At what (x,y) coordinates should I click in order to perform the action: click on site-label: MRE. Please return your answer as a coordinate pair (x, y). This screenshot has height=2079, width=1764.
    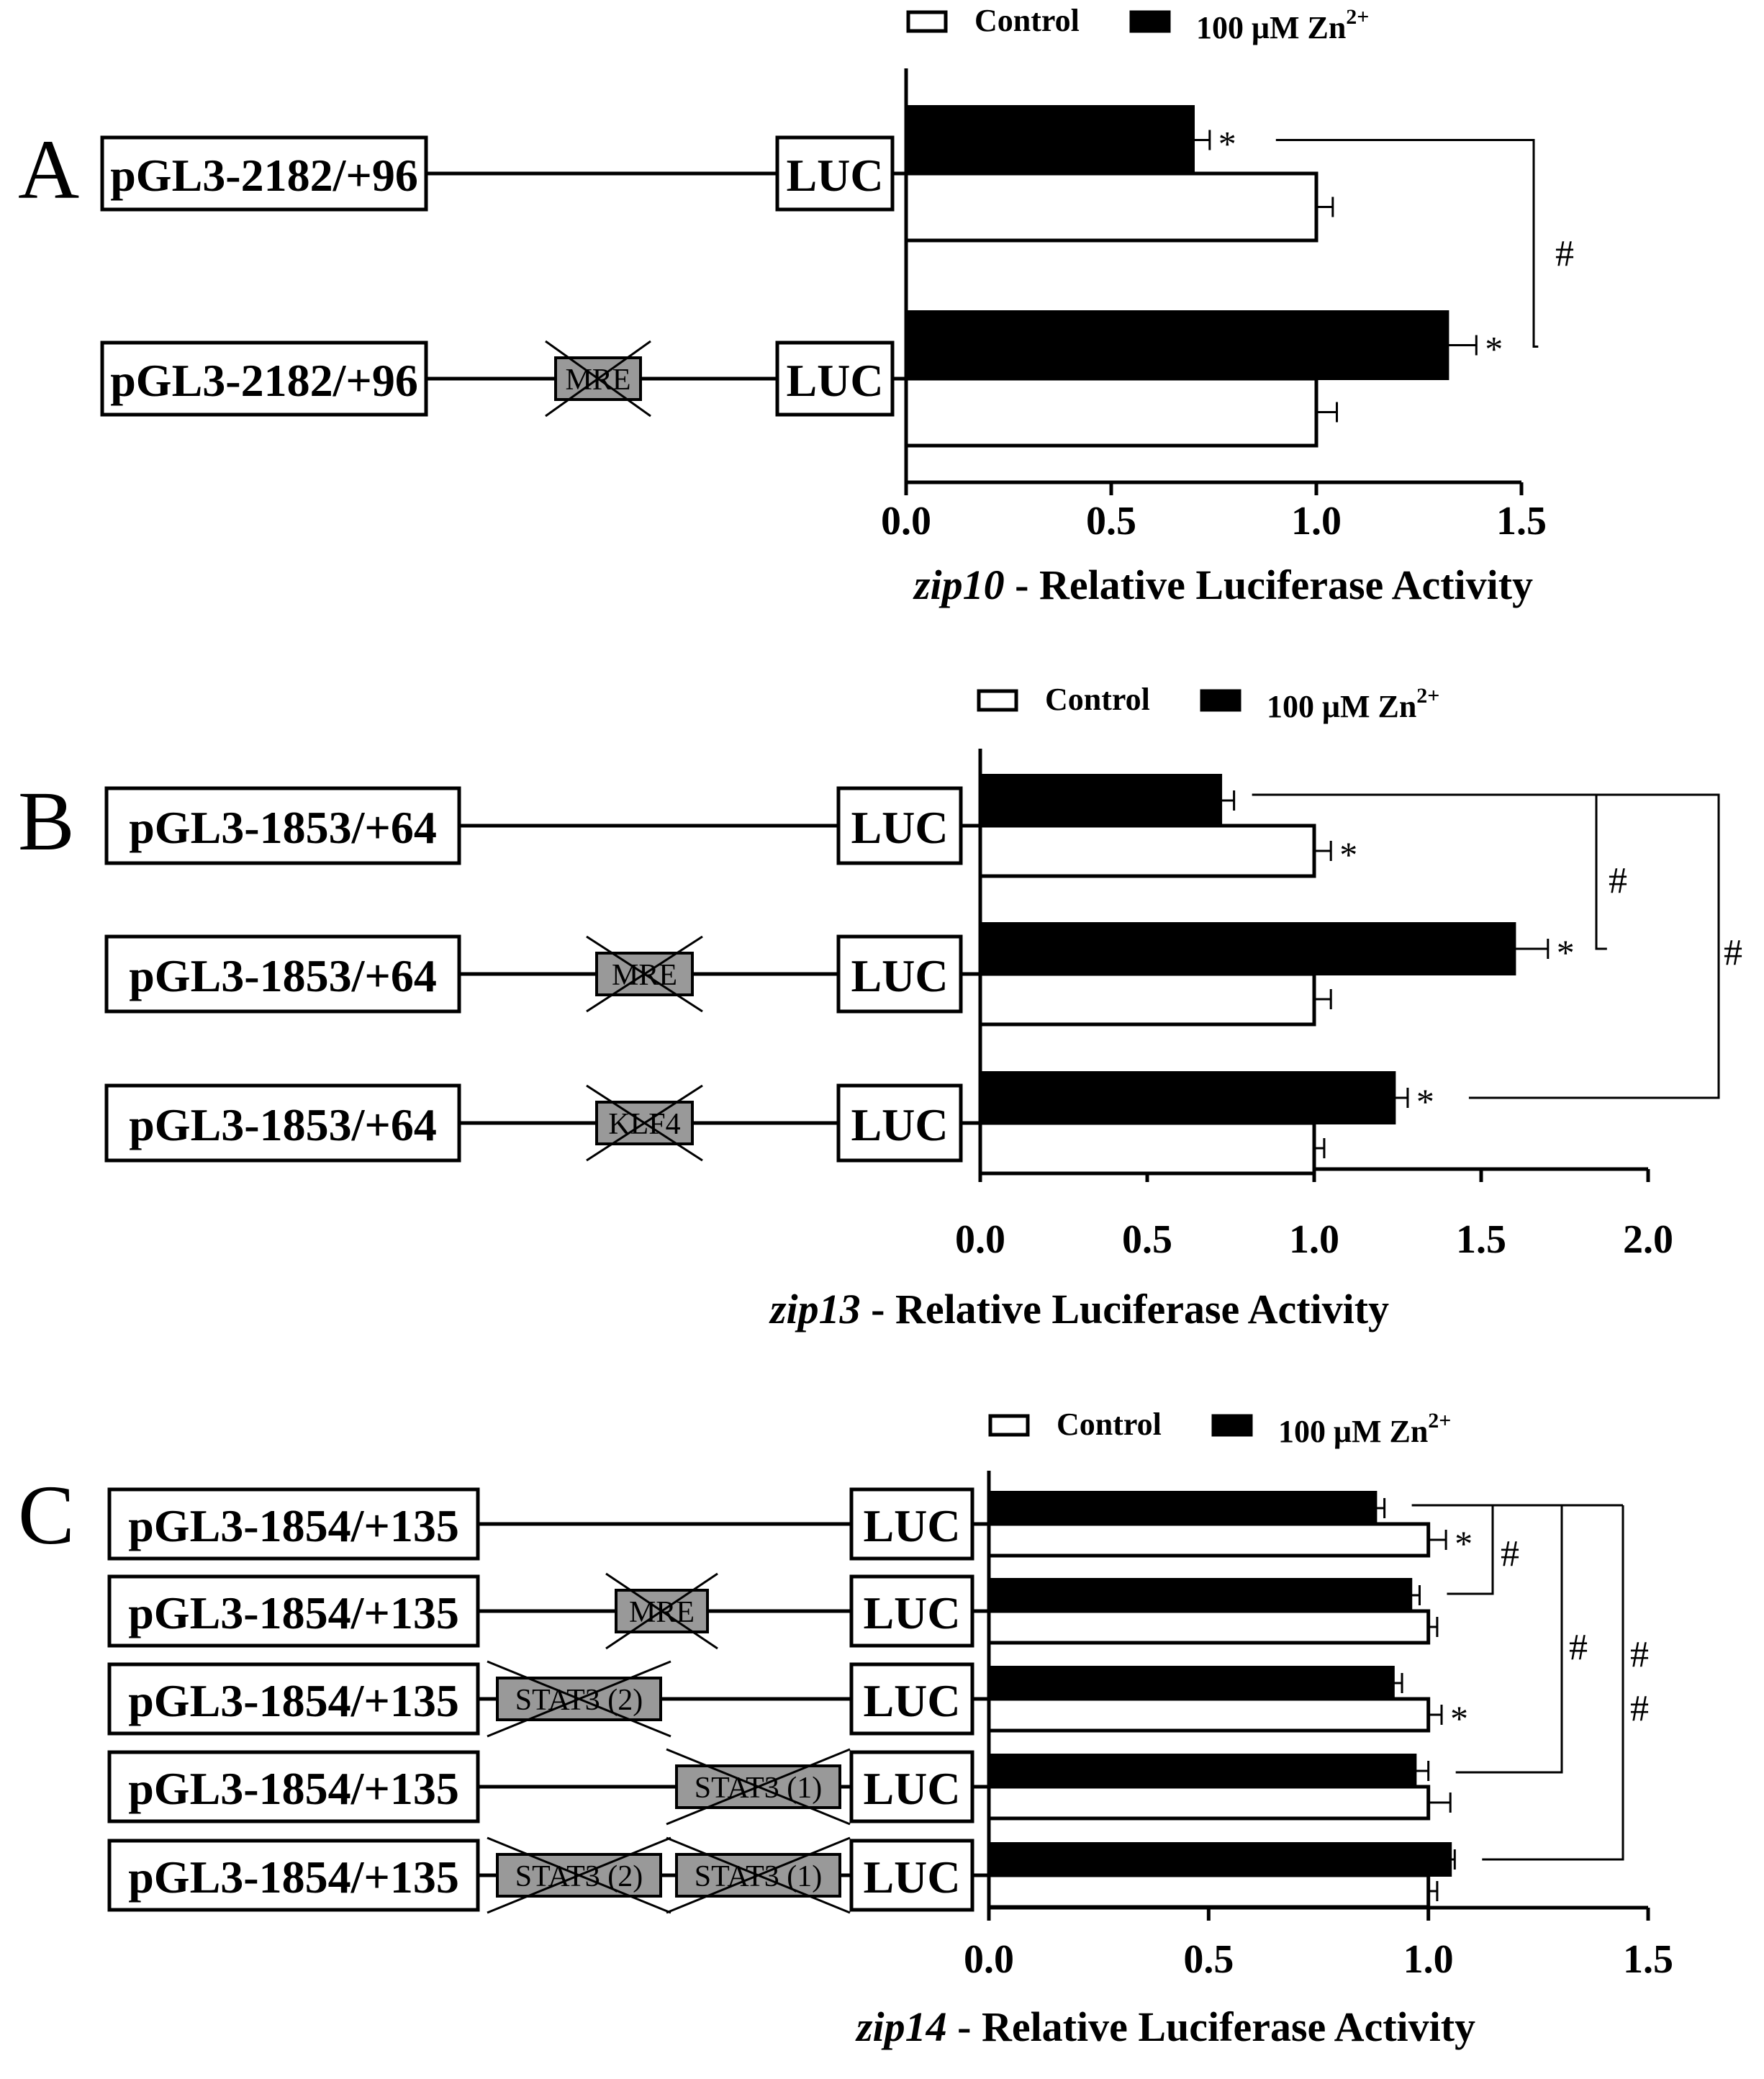
    Looking at the image, I should click on (662, 1613).